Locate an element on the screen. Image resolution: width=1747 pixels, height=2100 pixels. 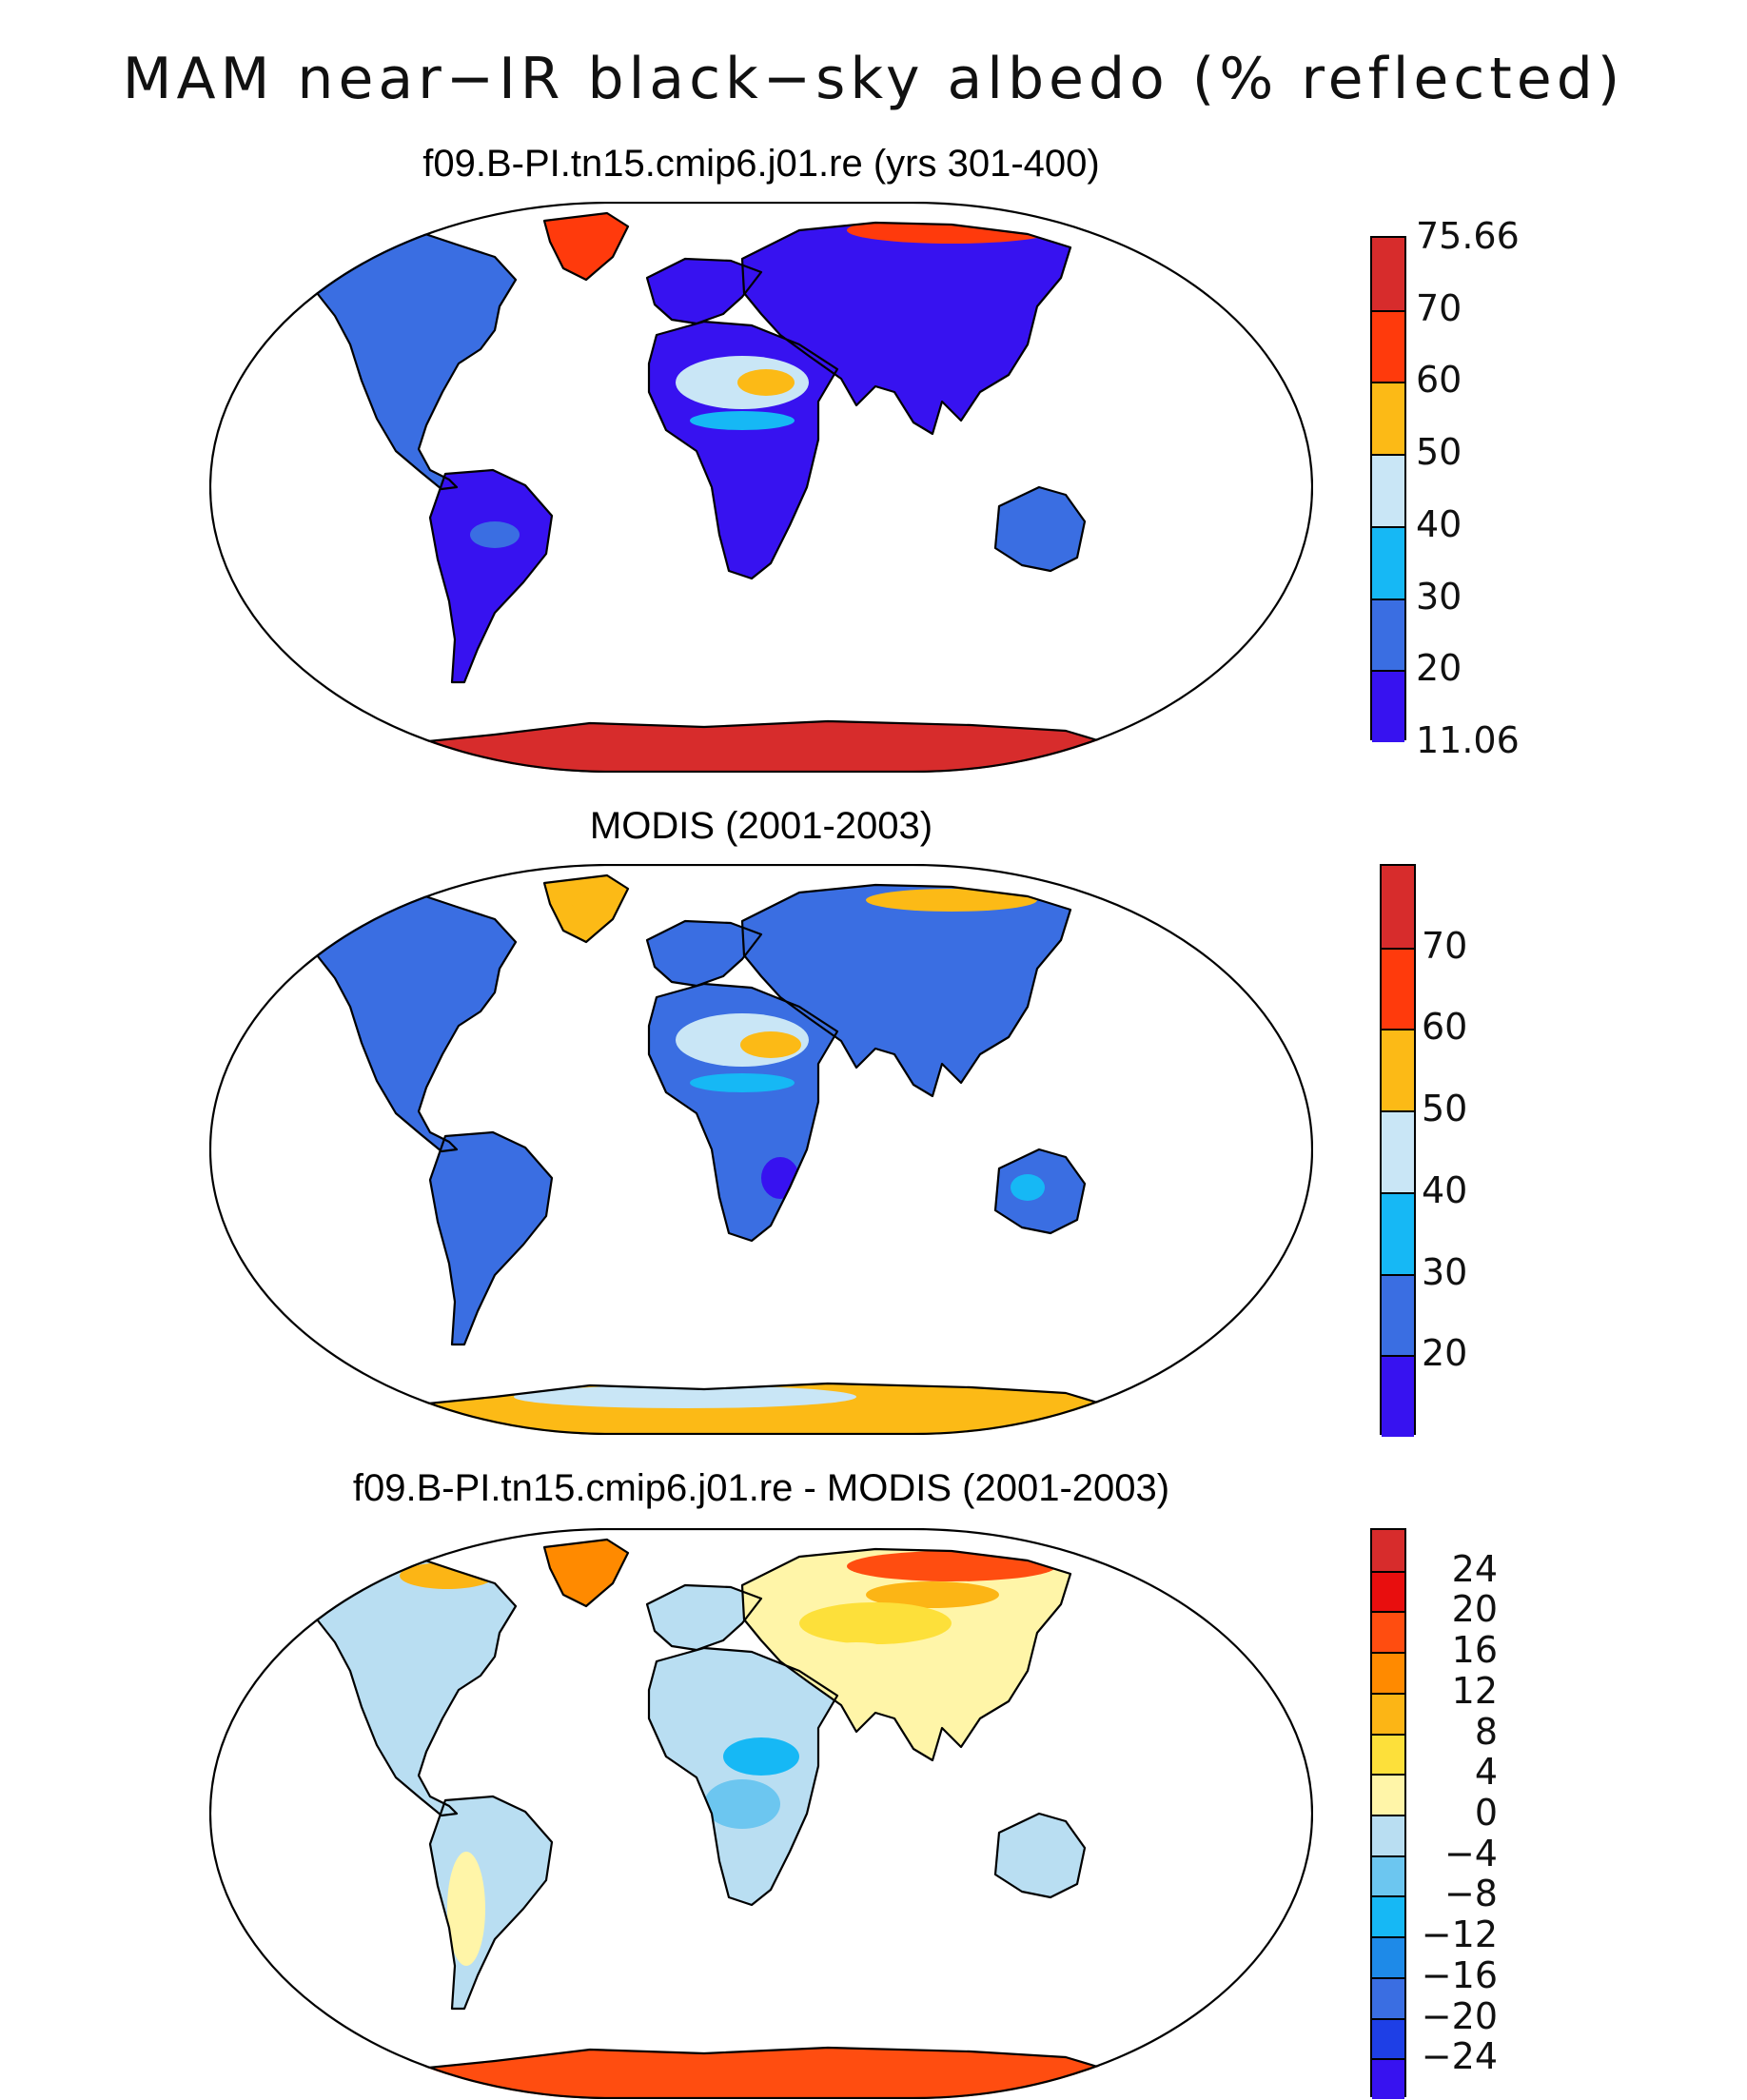
colorbar-label: 12 is located at coordinates (1474, 1690).